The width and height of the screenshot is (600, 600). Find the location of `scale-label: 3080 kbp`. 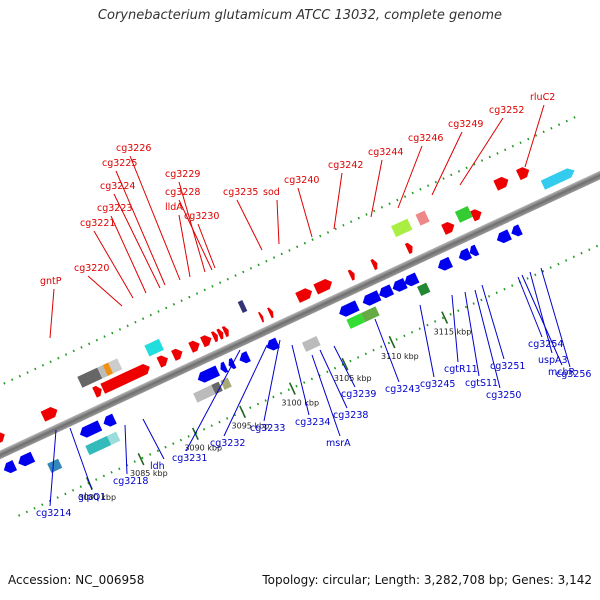

scale-label: 3080 kbp is located at coordinates (97, 497).